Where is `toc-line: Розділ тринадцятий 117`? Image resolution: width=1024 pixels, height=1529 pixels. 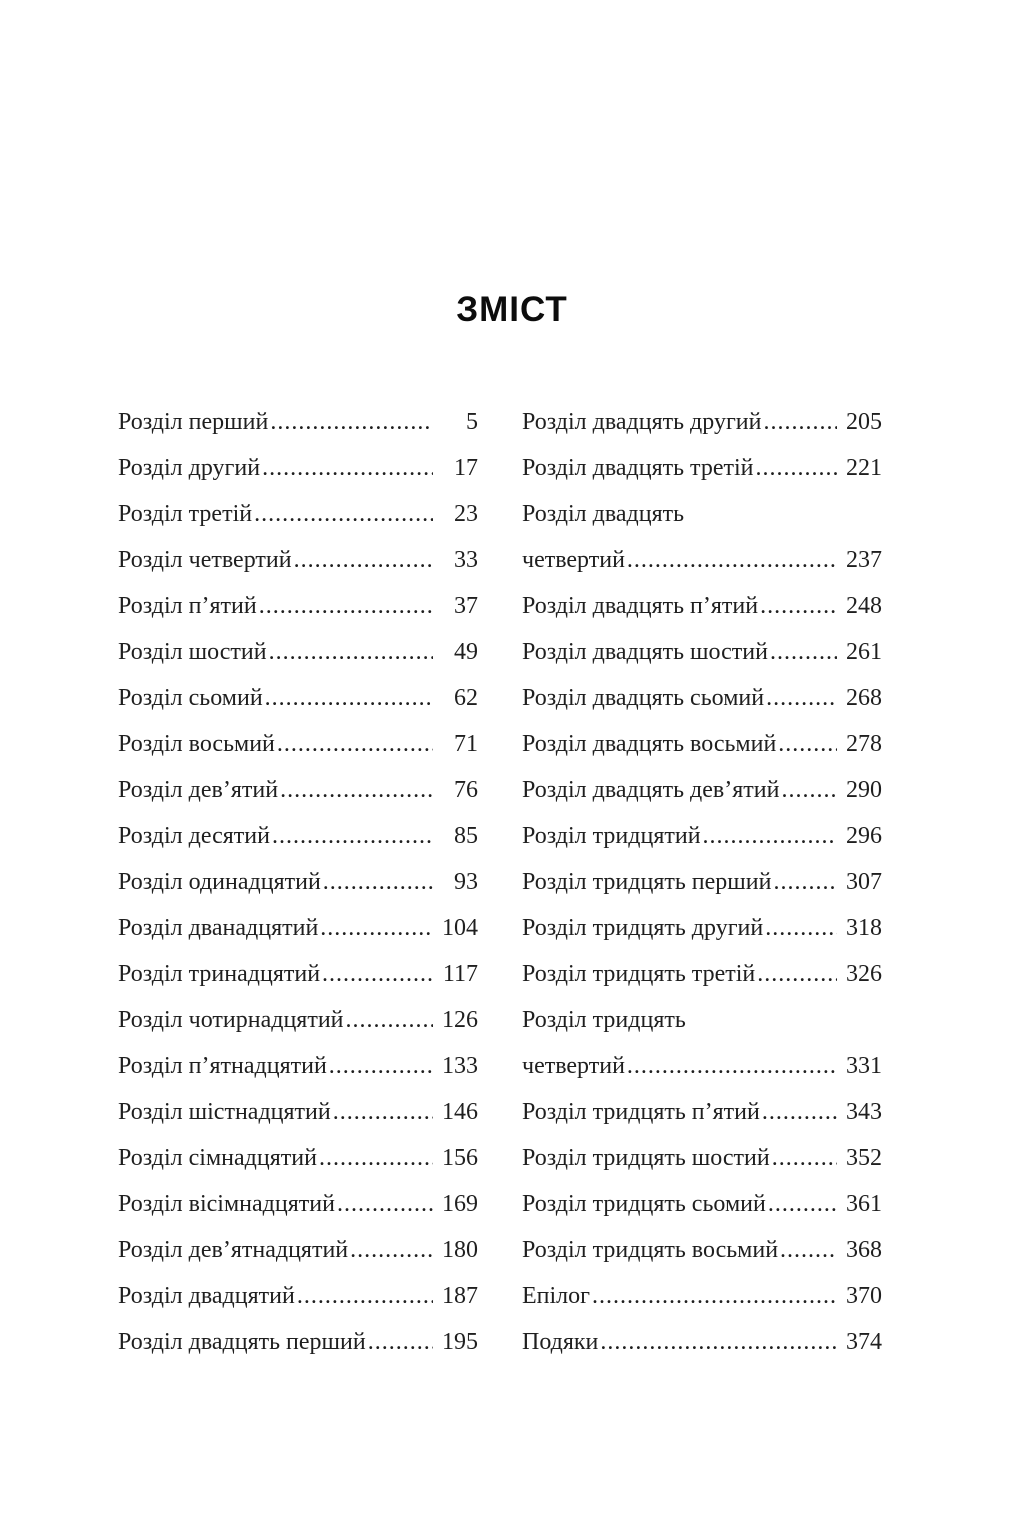
toc-line: Розділ тринадцятий 117 is located at coordinates (298, 974).